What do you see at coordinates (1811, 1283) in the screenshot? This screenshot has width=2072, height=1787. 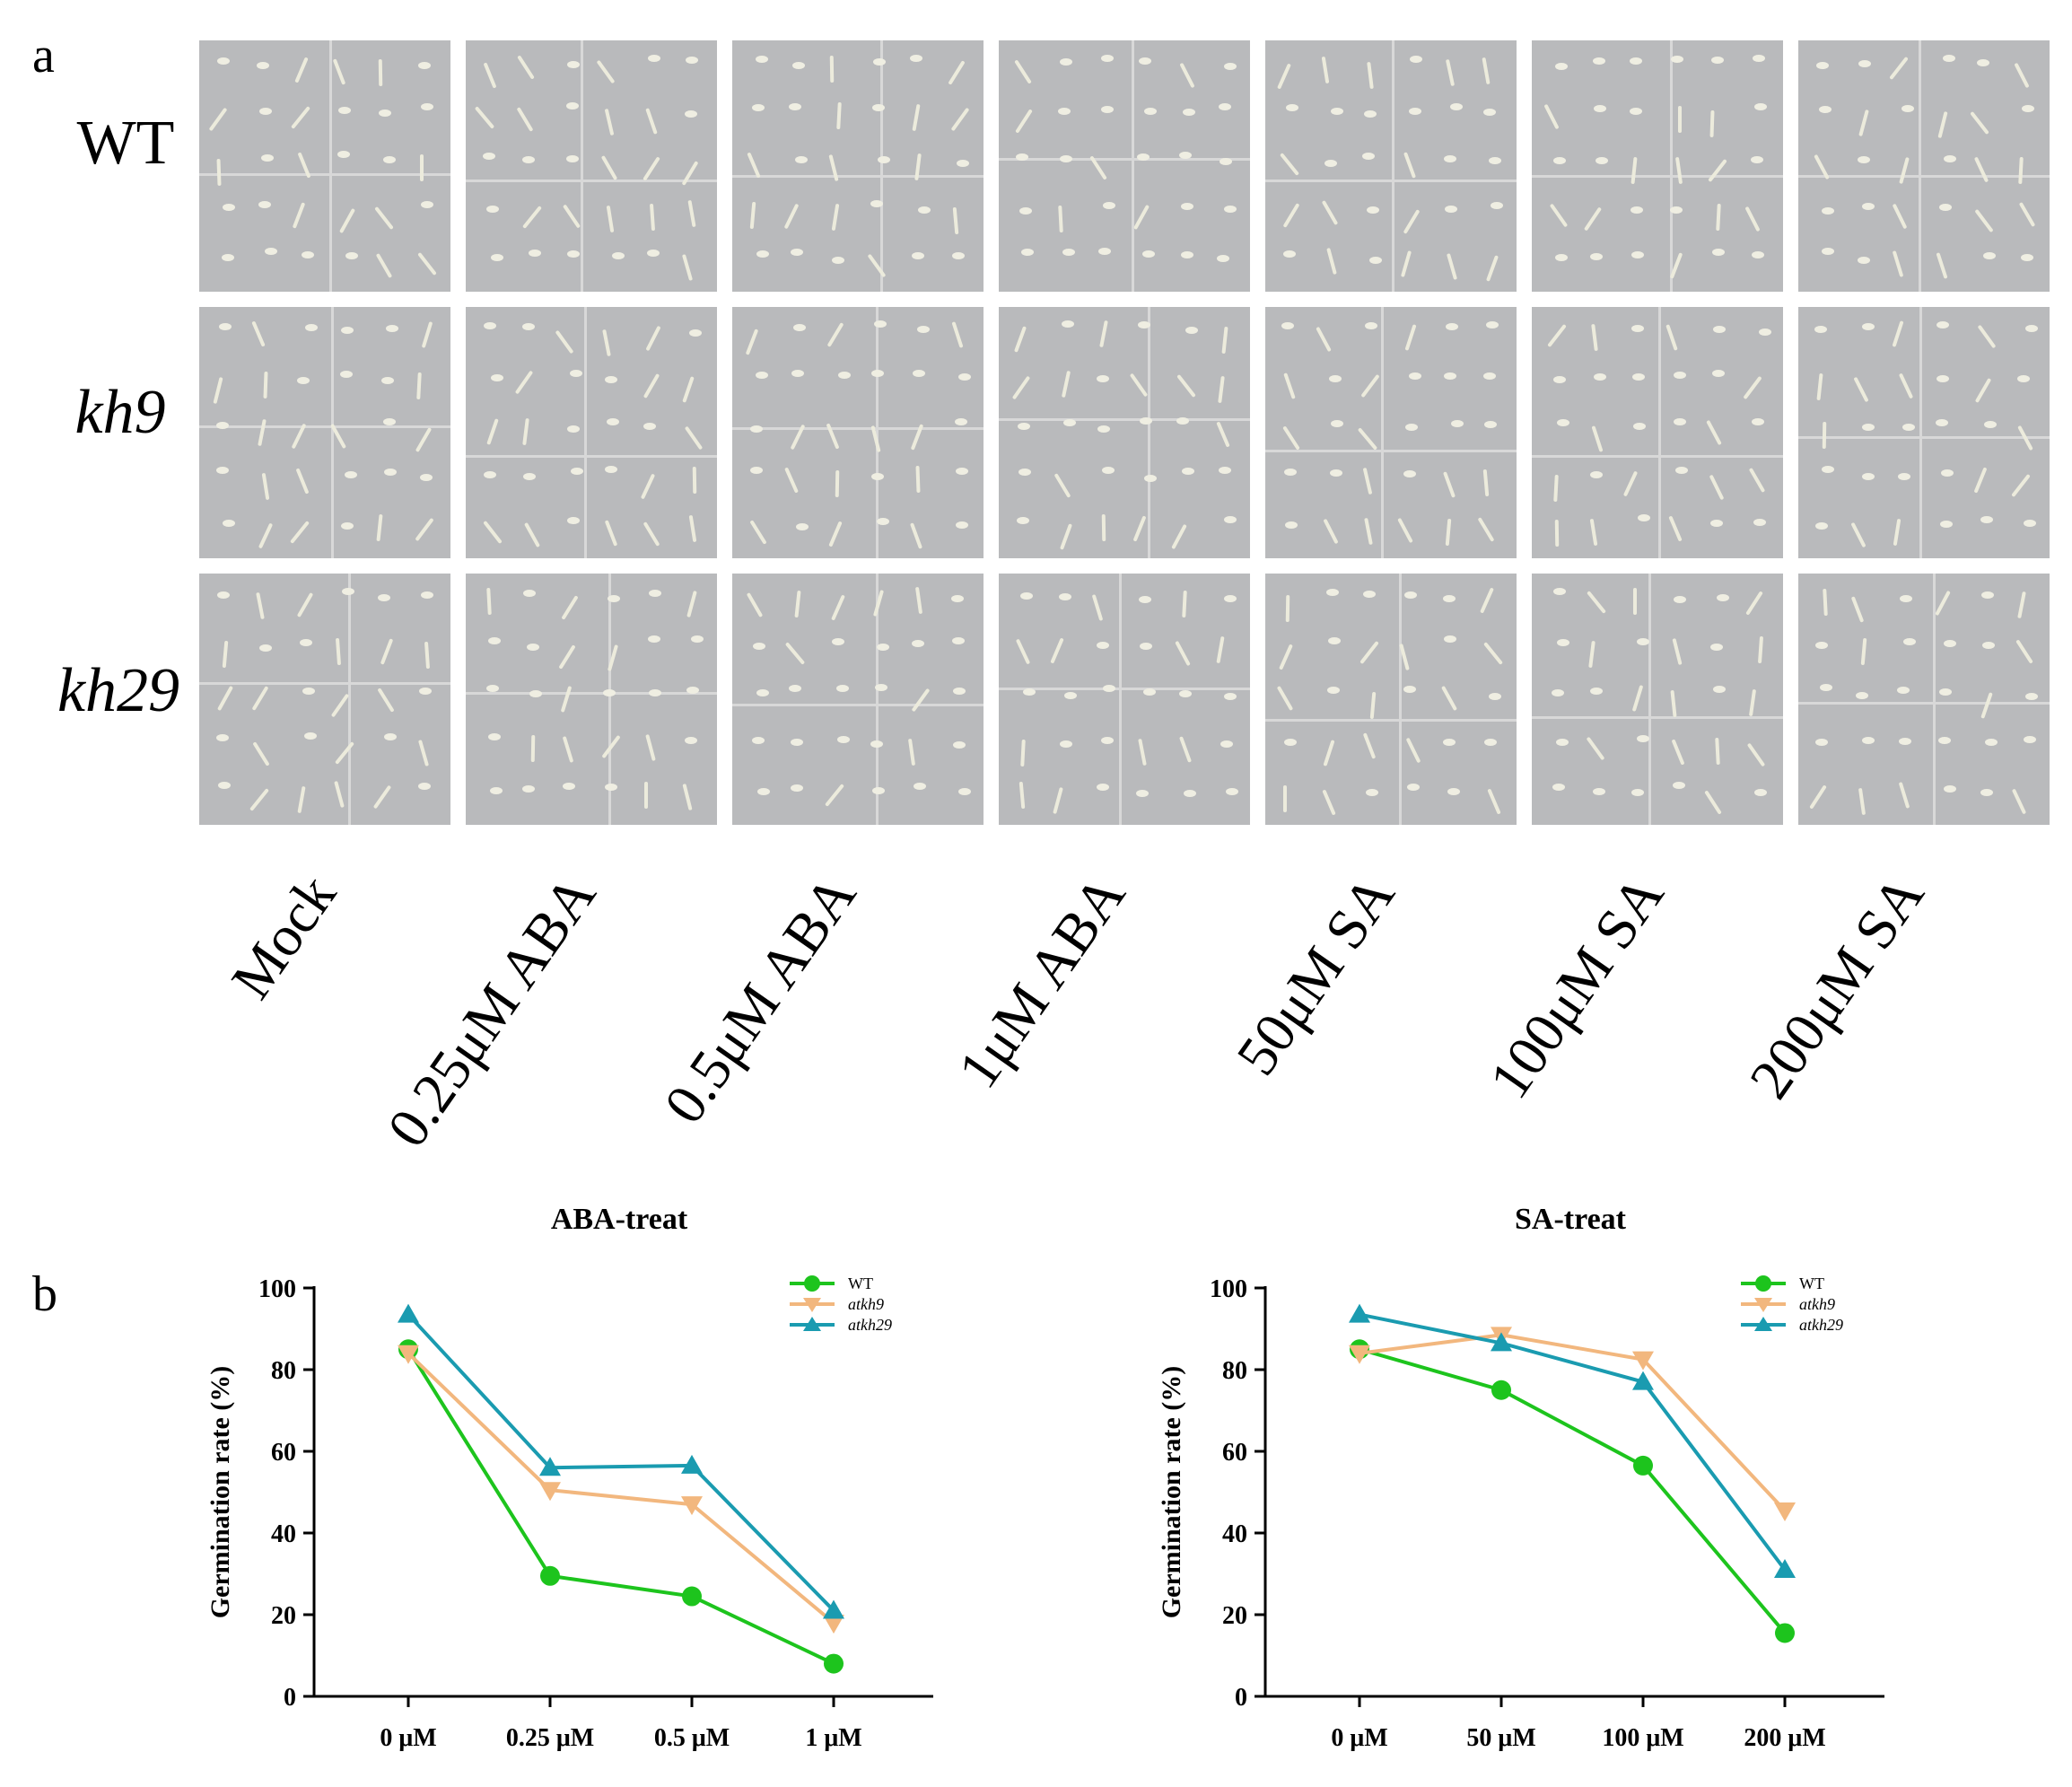 I see `sa-legend-label-WT: WT` at bounding box center [1811, 1283].